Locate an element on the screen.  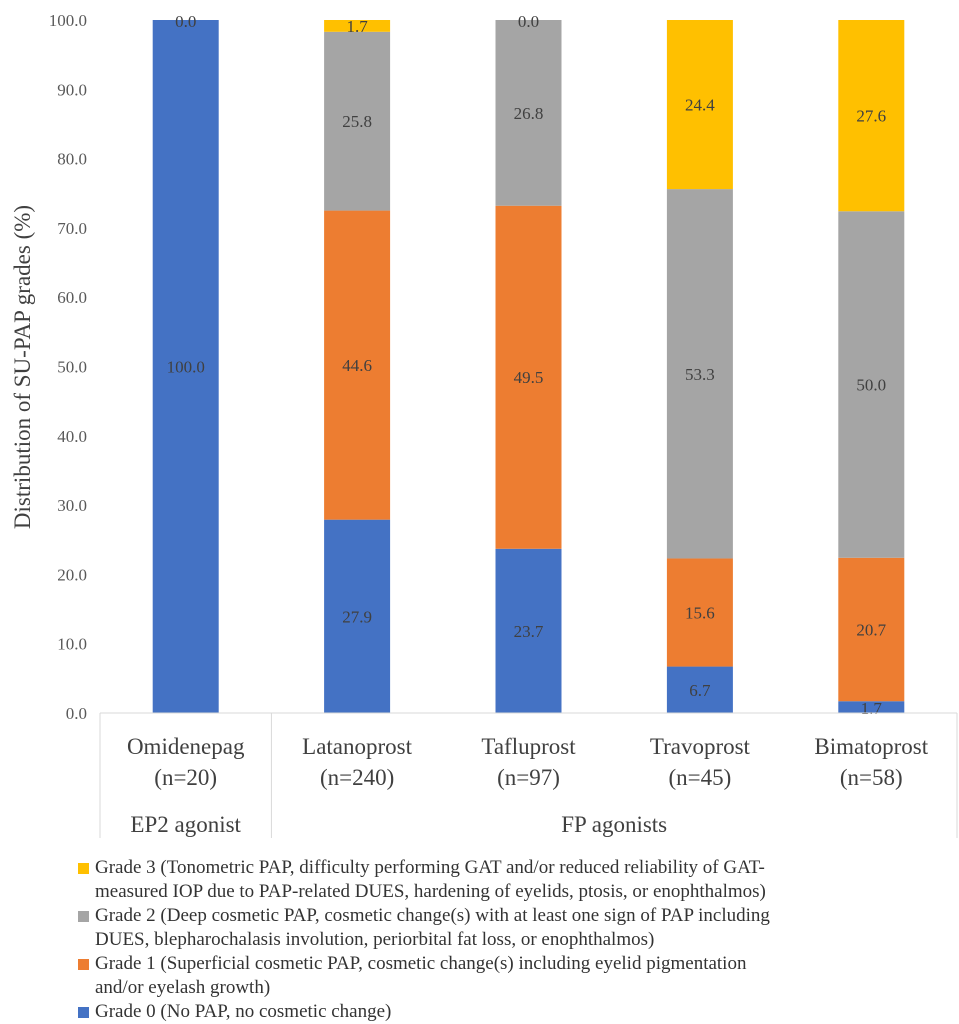
y-tick-label: 0.0 is located at coordinates (76, 713).